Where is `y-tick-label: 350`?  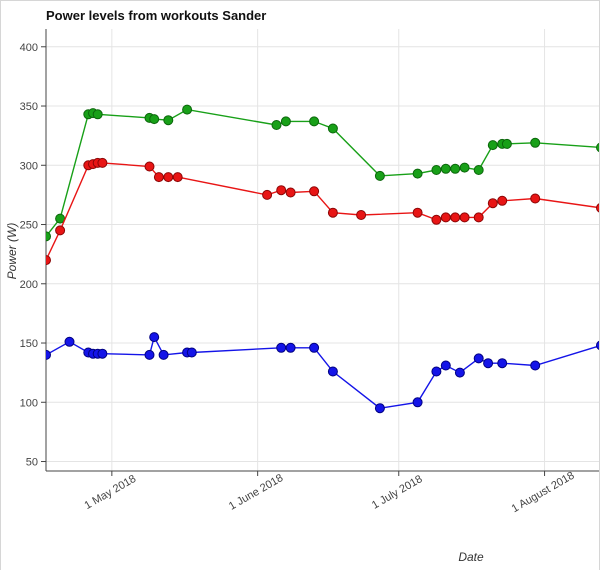 y-tick-label: 350 is located at coordinates (29, 107).